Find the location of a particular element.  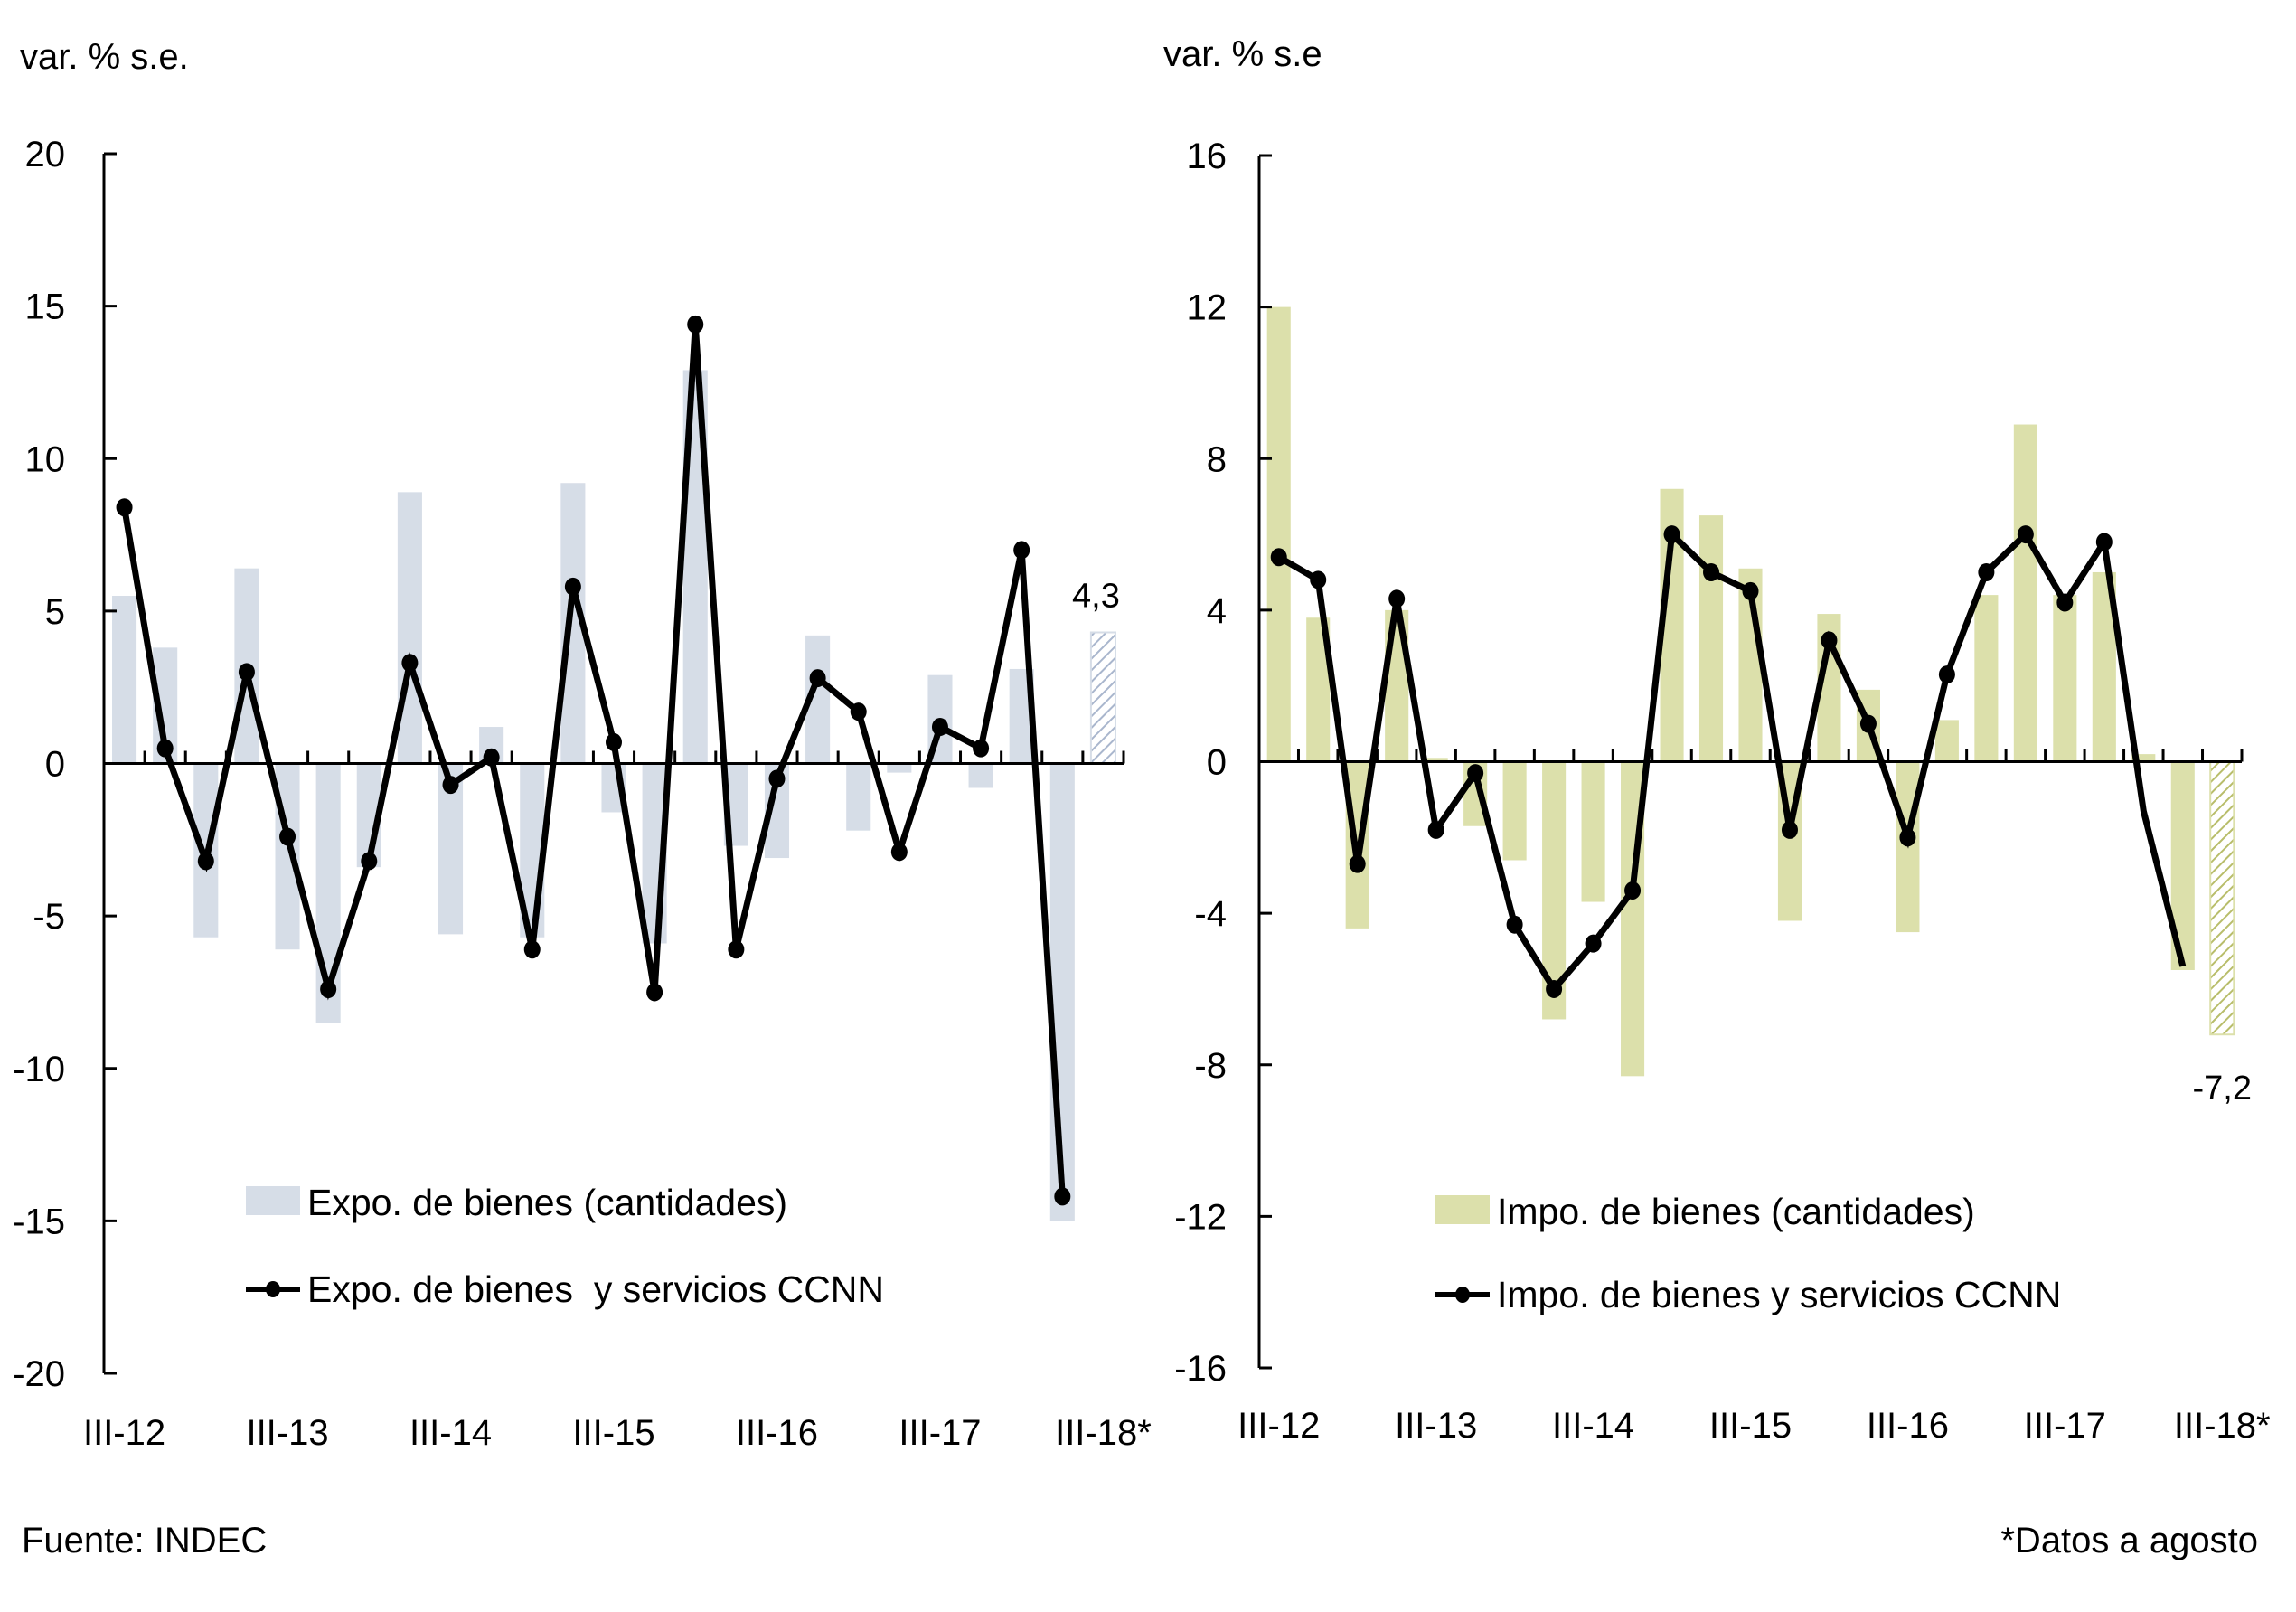

source-note: Fuente: INDEC is located at coordinates (144, 1540).